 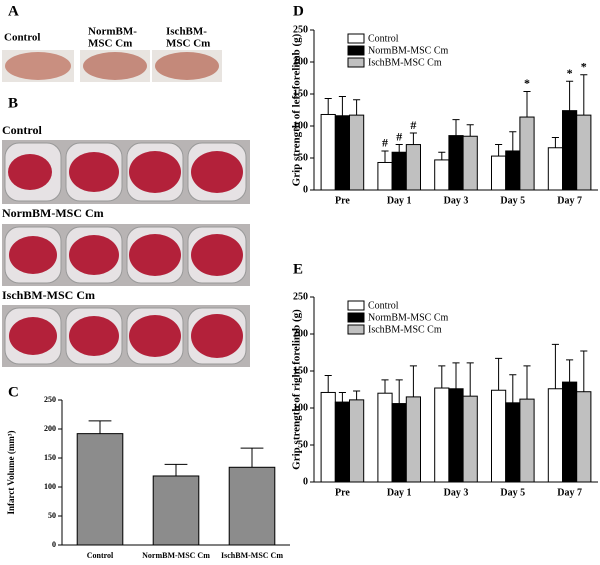 I want to click on x-tick-label: IschBM-MSC Cm, so click(x=252, y=555).